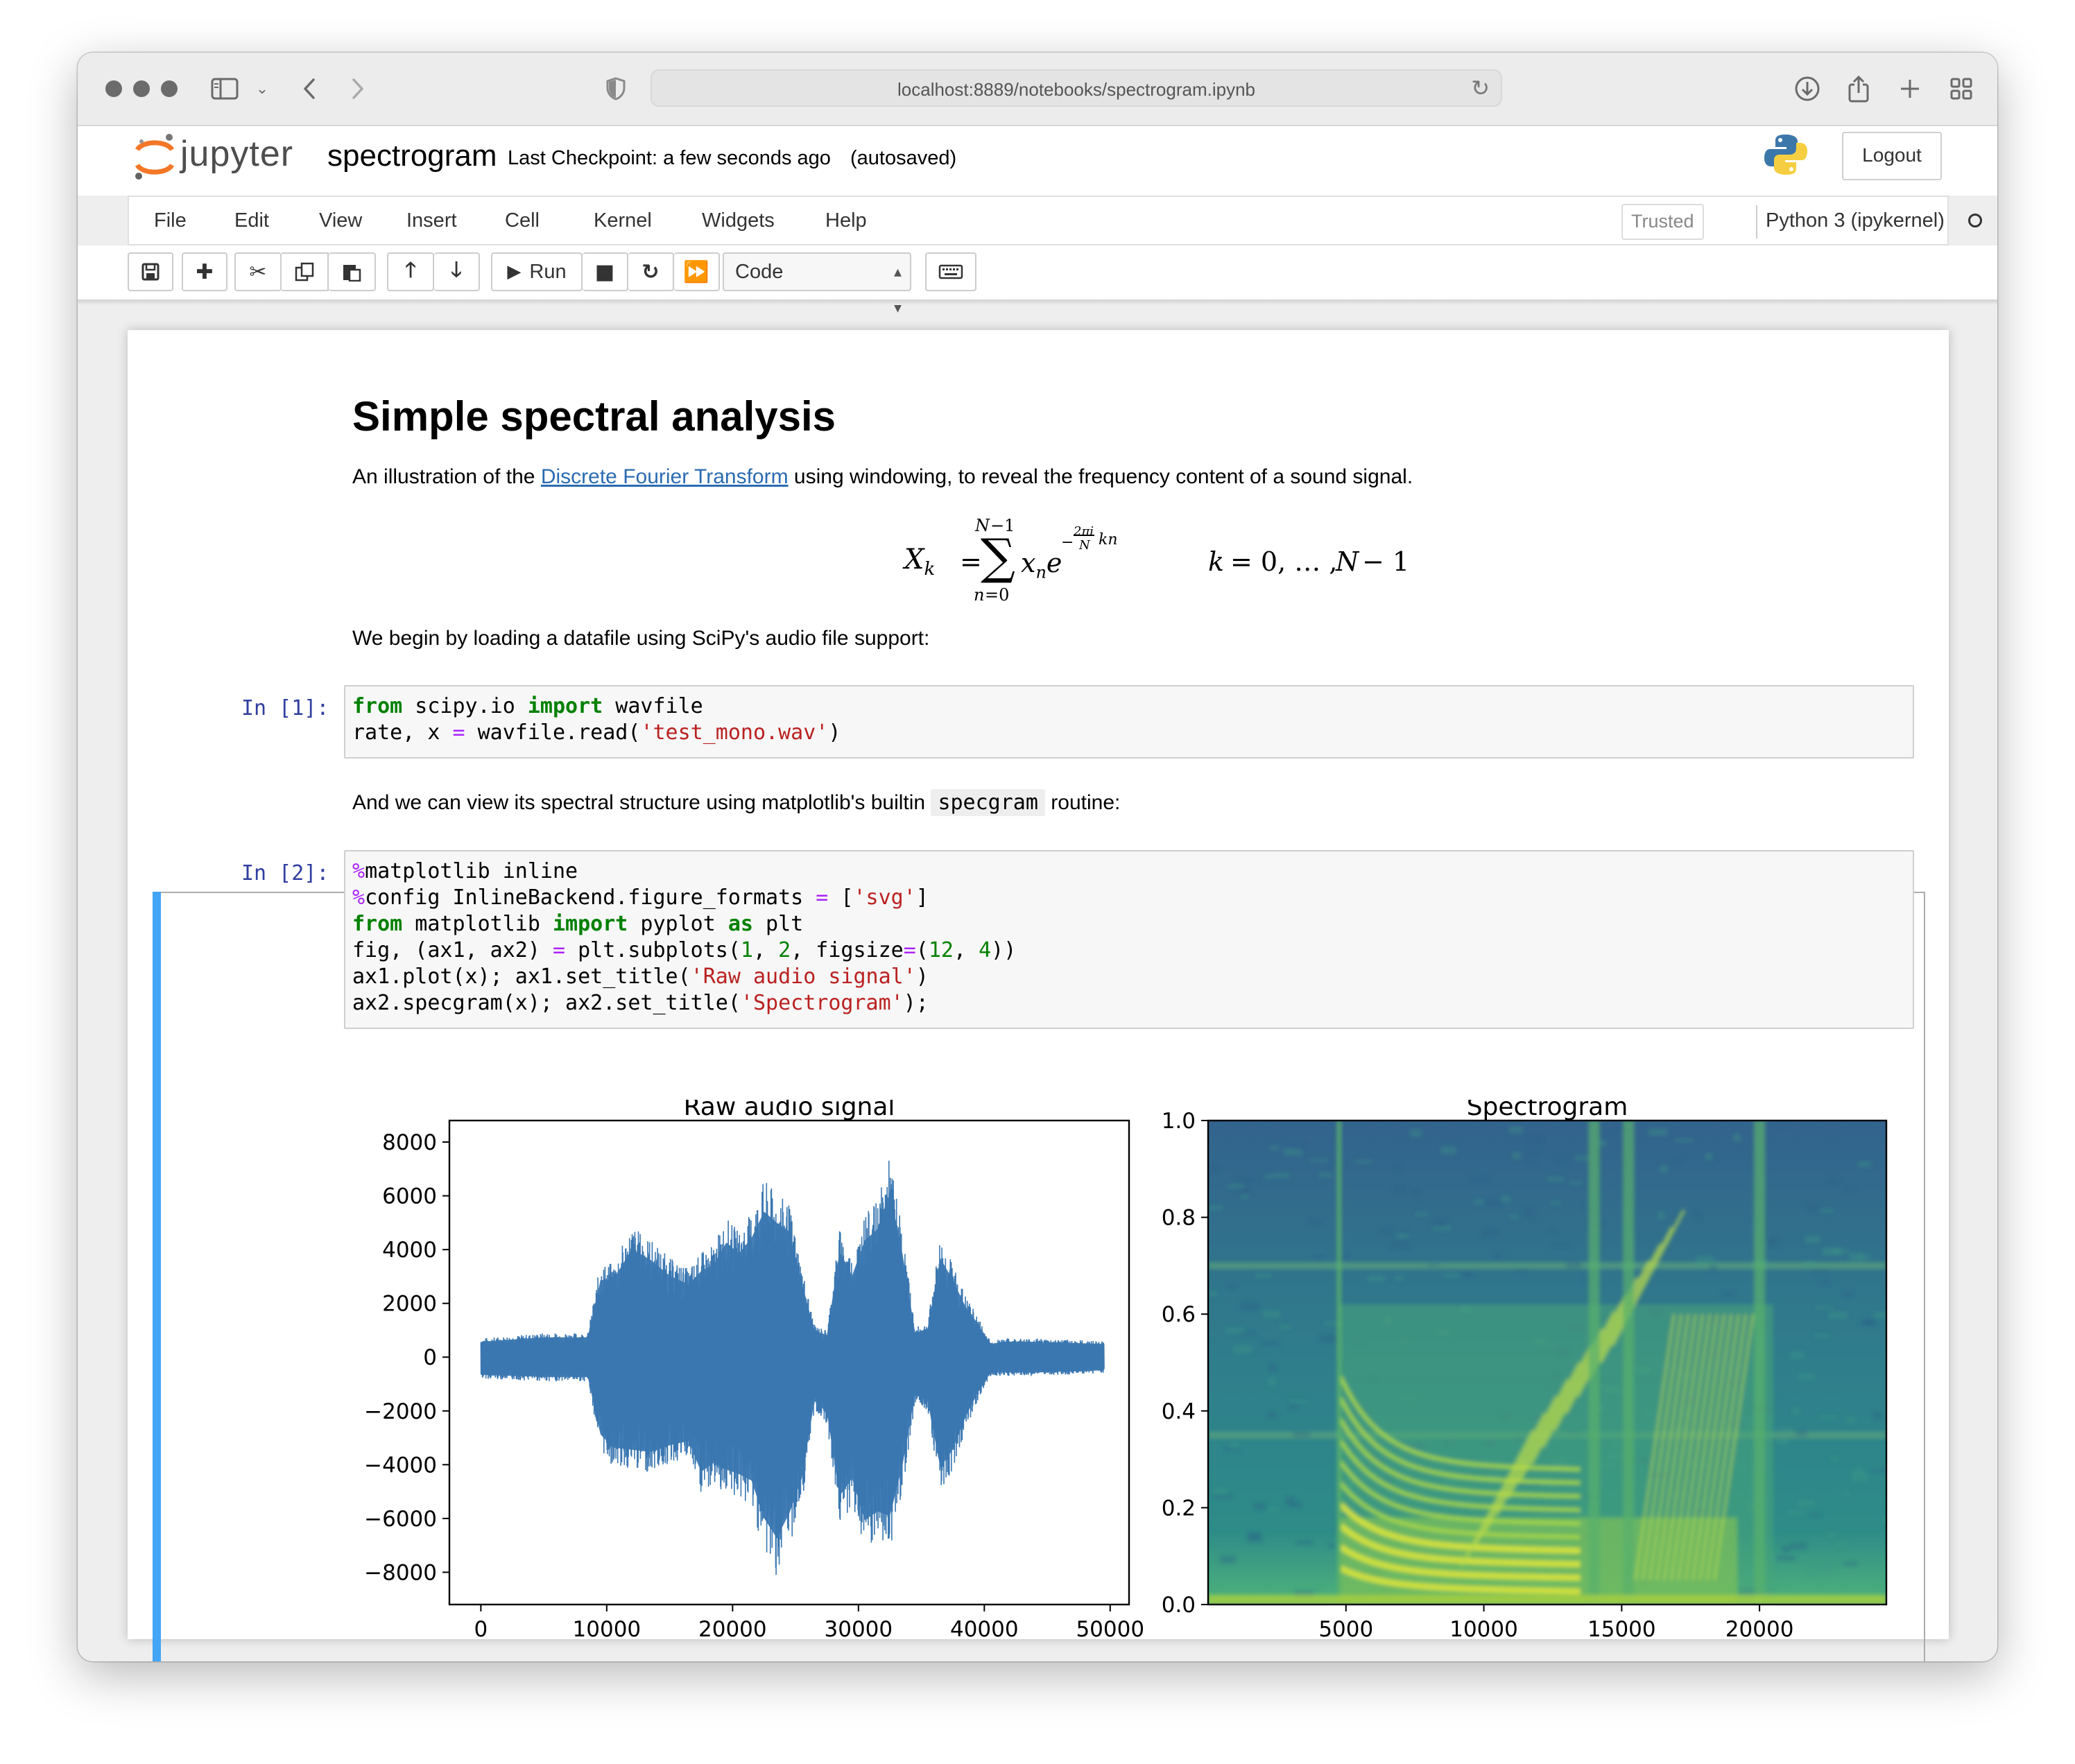  What do you see at coordinates (357, 89) in the screenshot?
I see `forward-icon` at bounding box center [357, 89].